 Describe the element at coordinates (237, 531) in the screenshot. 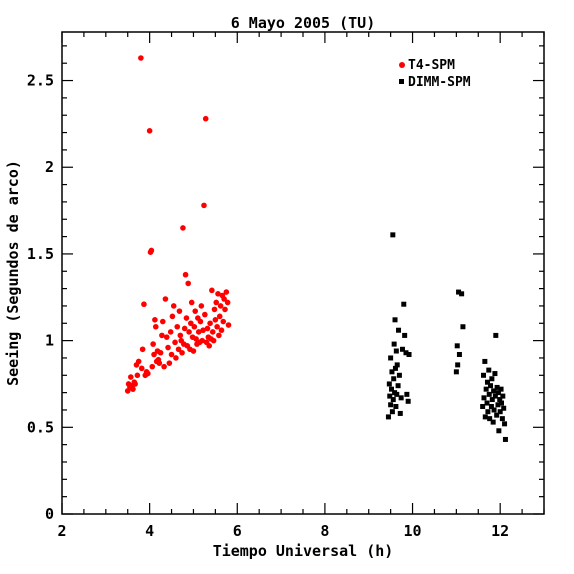

I see `x-tick-label: 6` at that location.